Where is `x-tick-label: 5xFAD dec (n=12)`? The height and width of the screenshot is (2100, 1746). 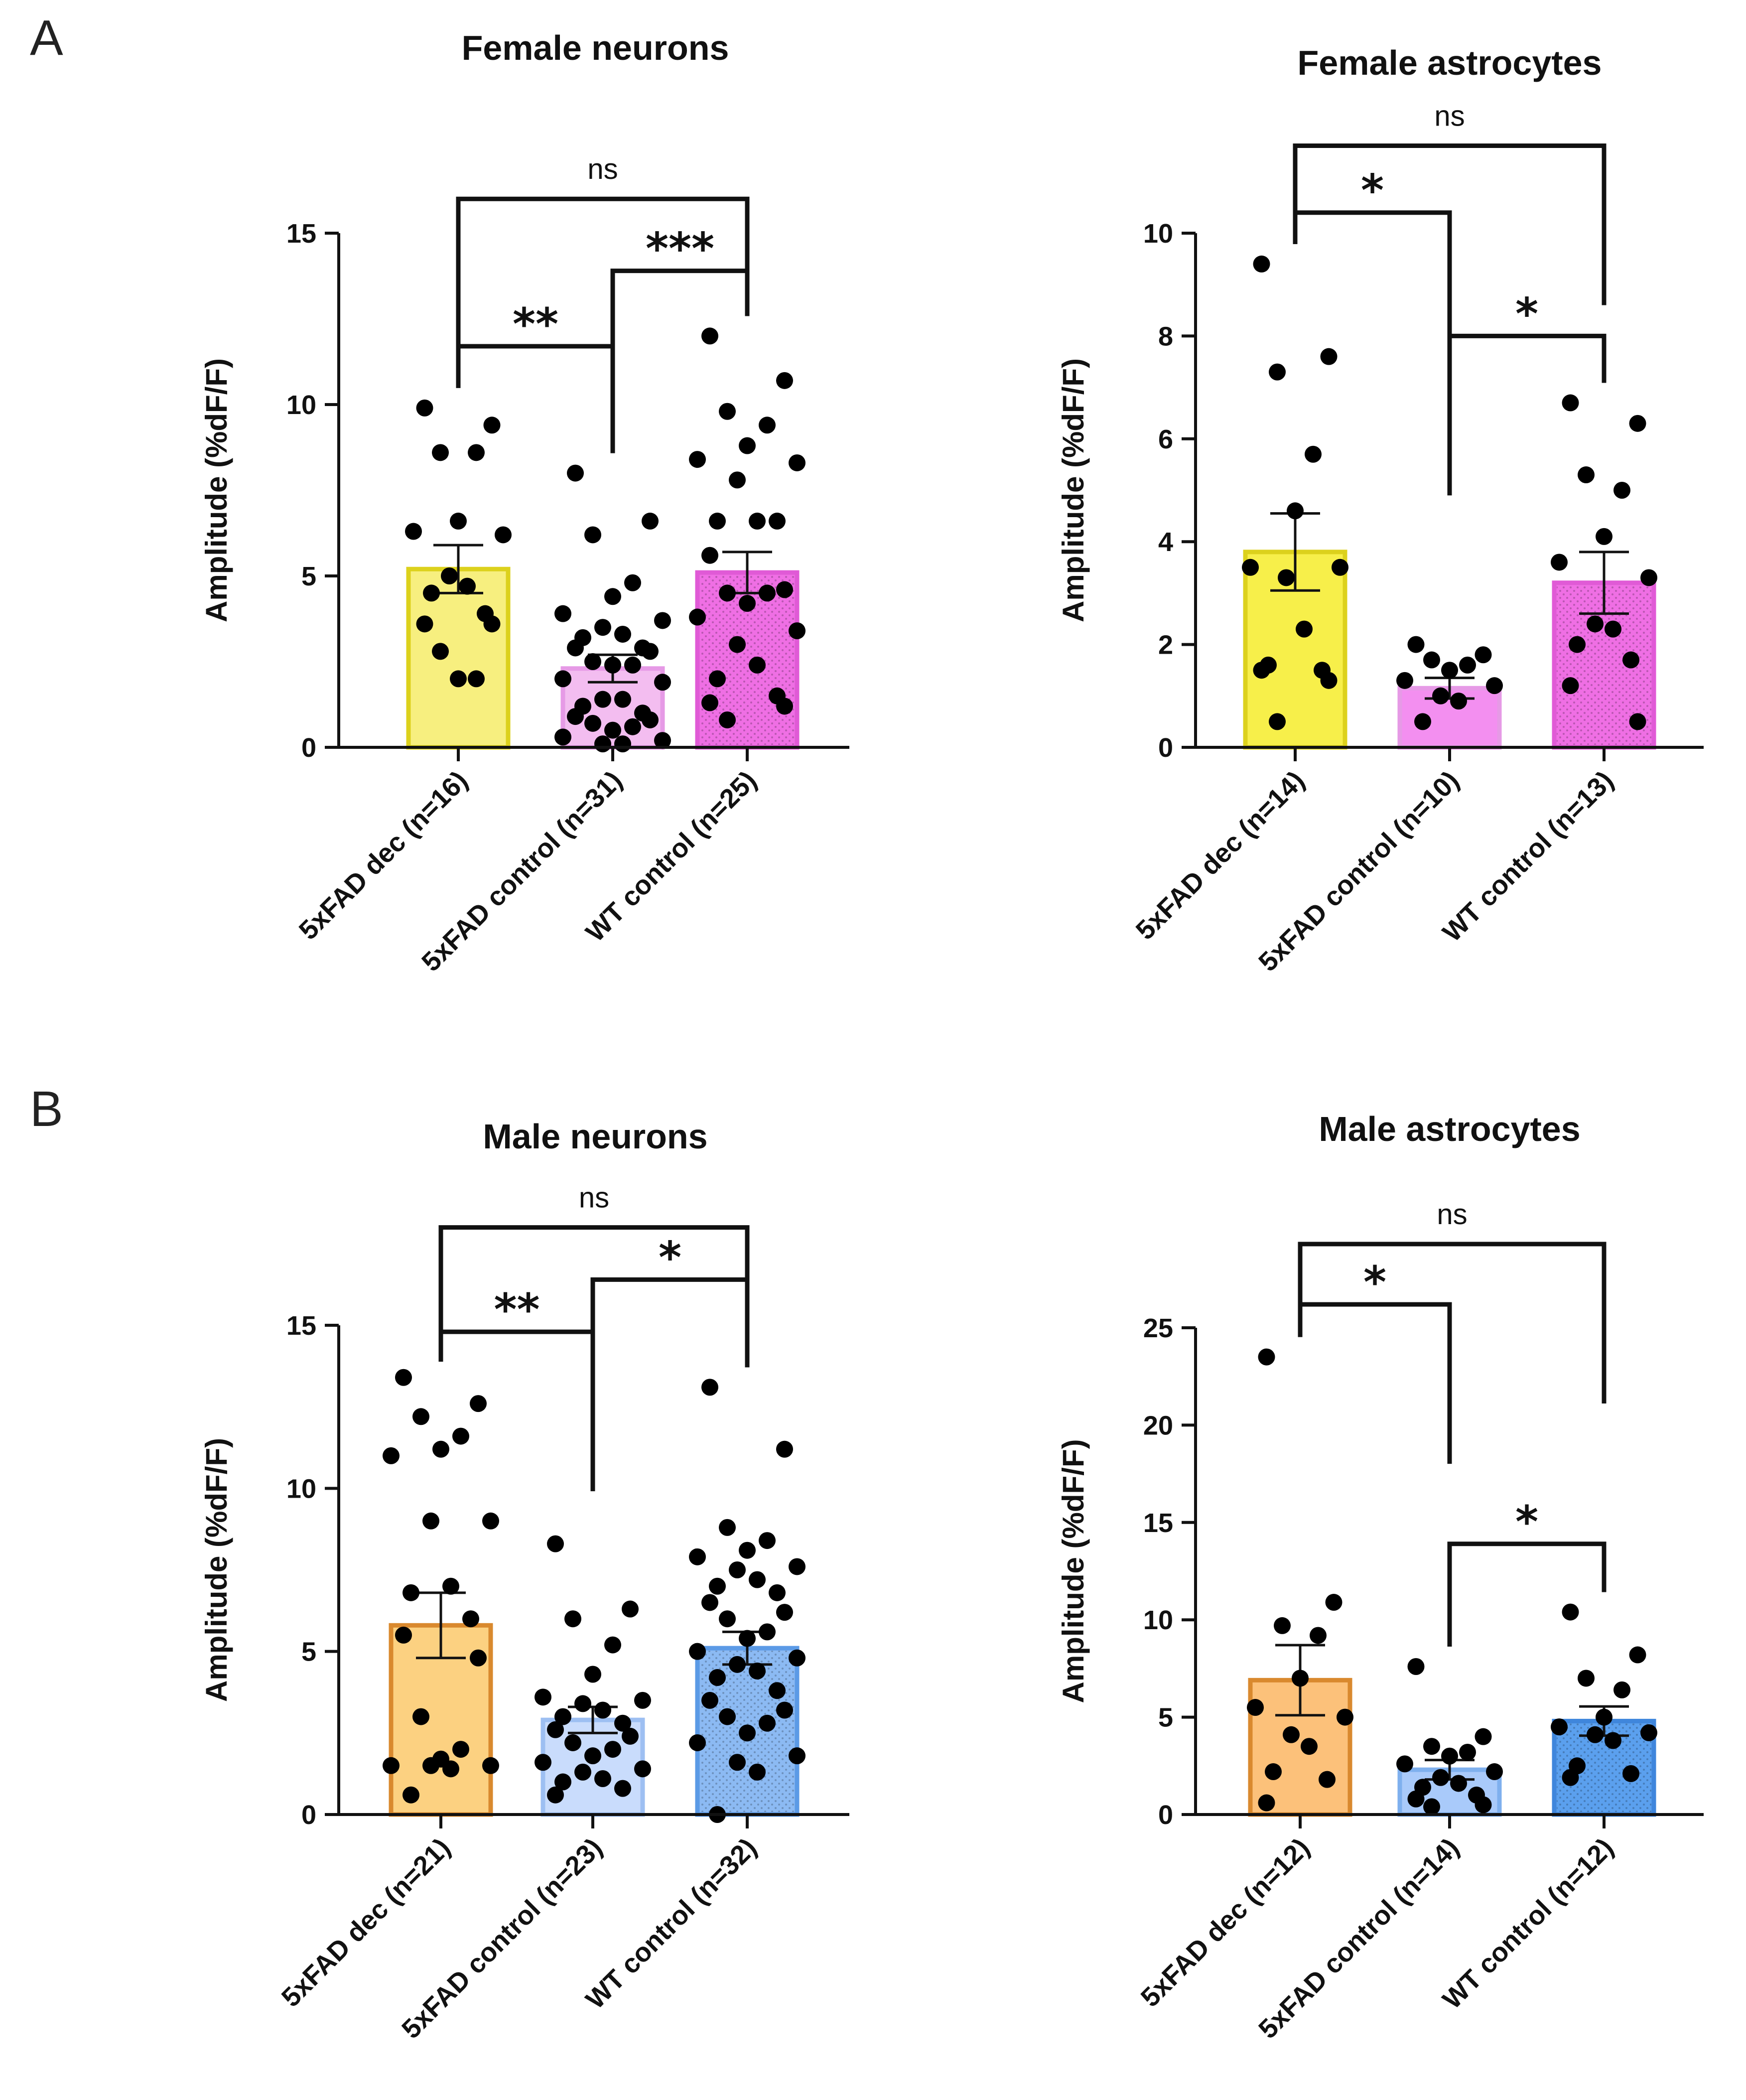 x-tick-label: 5xFAD dec (n=12) is located at coordinates (1225, 1922).